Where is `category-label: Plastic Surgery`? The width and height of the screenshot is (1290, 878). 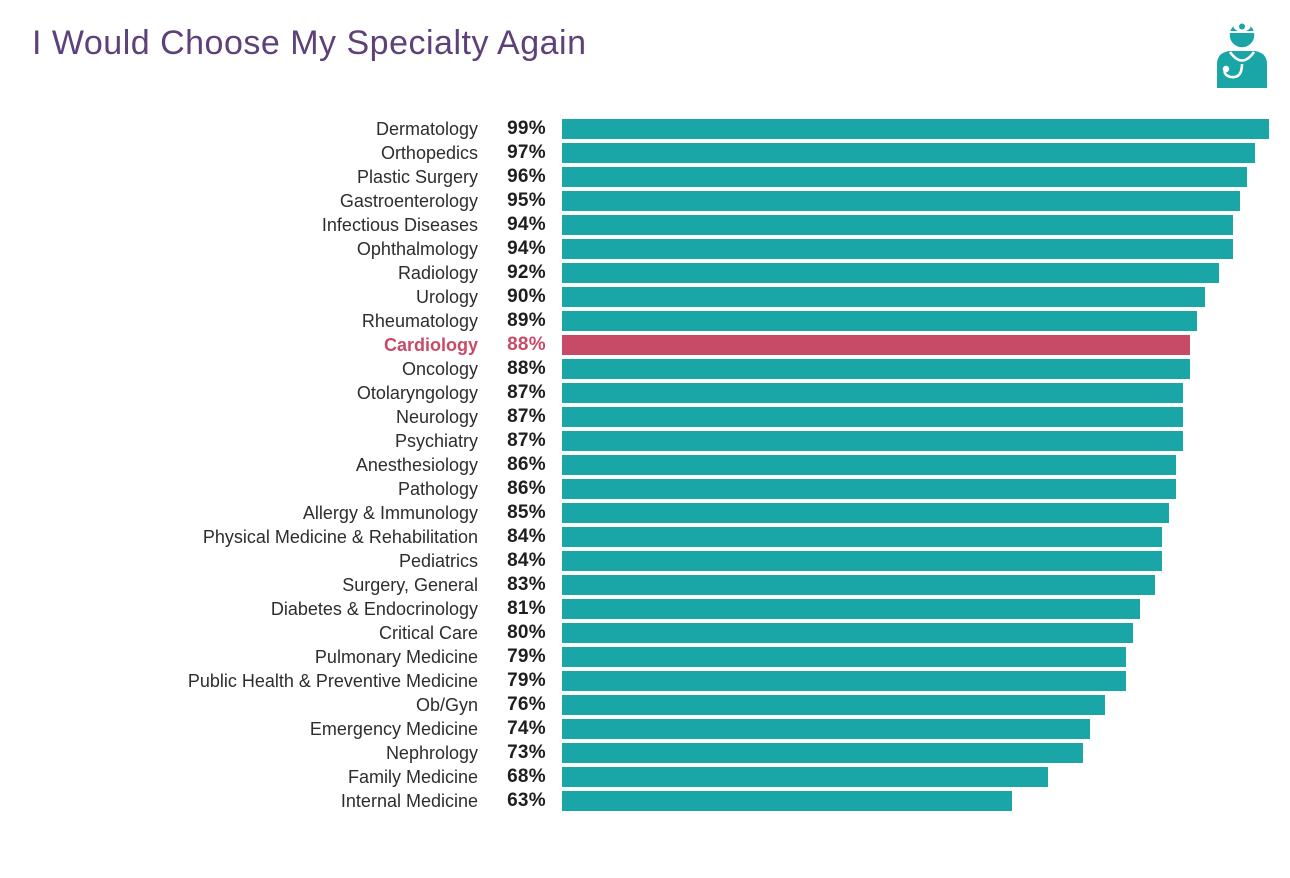 category-label: Plastic Surgery is located at coordinates (417, 177).